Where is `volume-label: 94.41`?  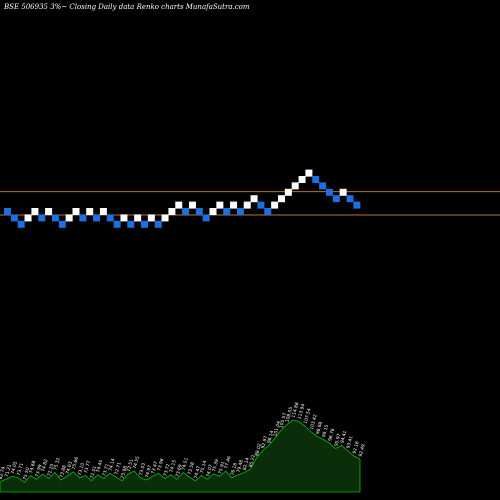
volume-label: 94.41 is located at coordinates (343, 437).